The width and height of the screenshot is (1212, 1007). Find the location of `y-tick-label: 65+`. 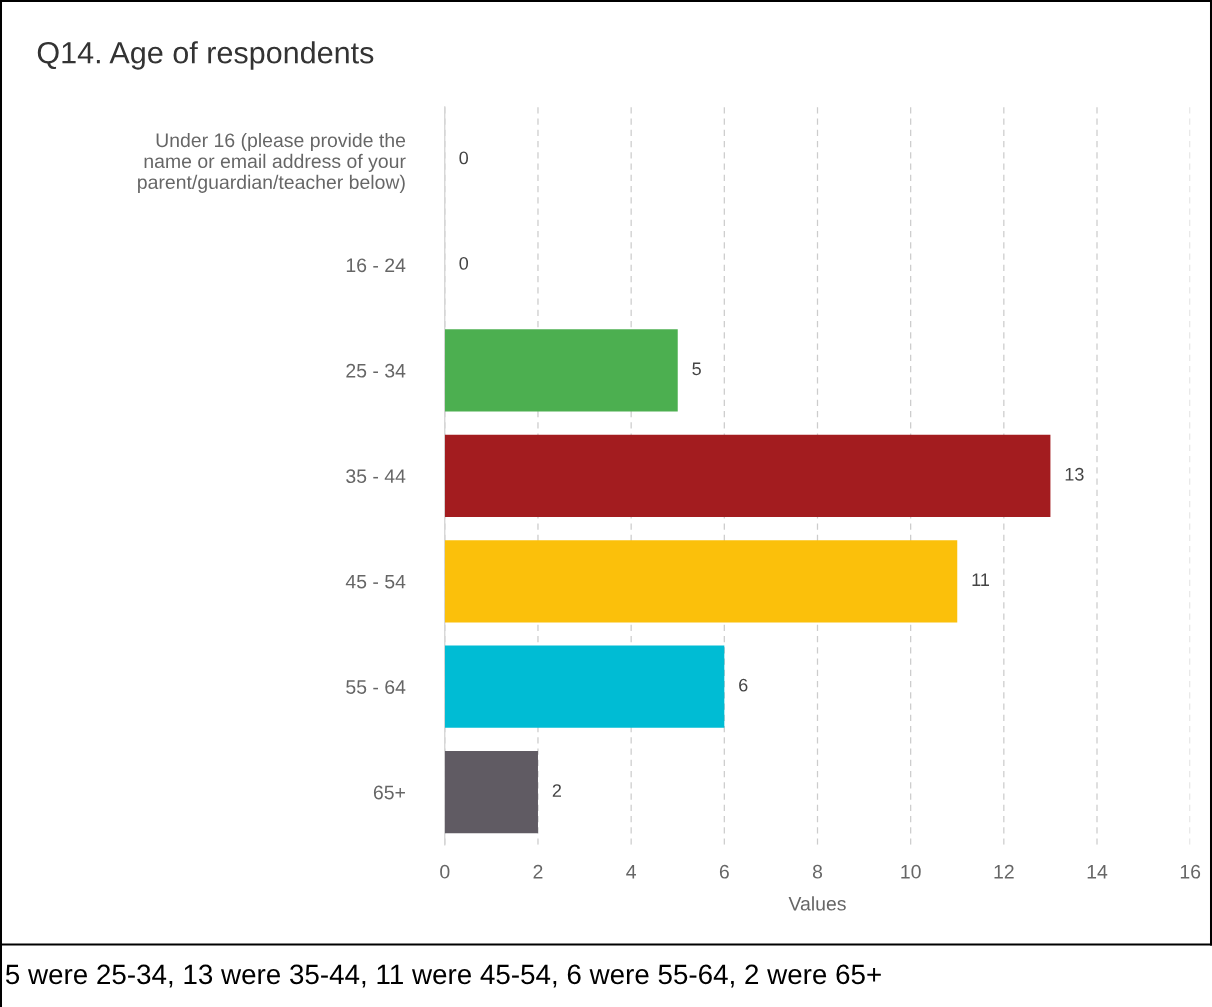

y-tick-label: 65+ is located at coordinates (389, 792).